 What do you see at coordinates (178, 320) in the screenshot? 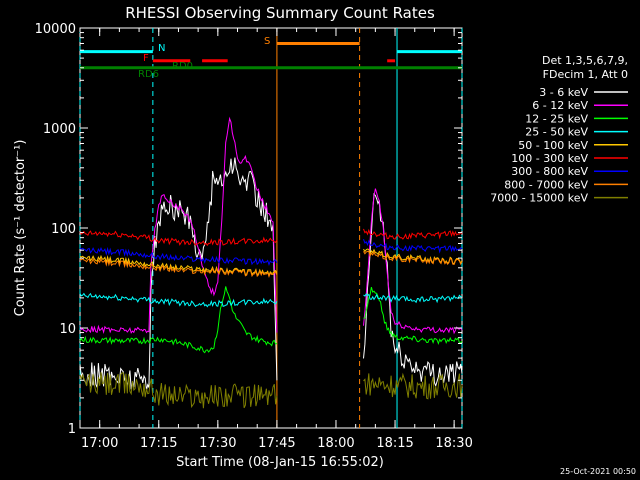
I see `series-line-2-a` at bounding box center [178, 320].